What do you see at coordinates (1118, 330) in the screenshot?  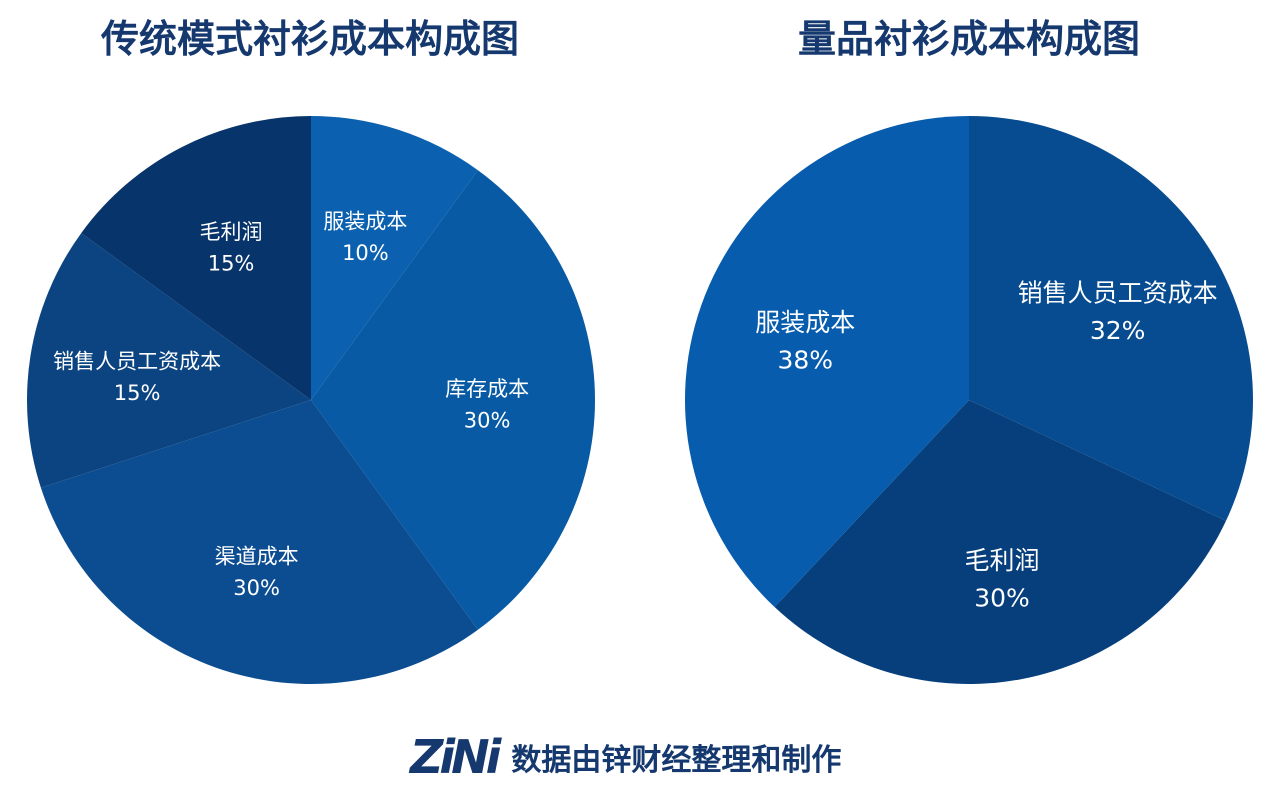 I see `slice-value-liangpin-0: 32%` at bounding box center [1118, 330].